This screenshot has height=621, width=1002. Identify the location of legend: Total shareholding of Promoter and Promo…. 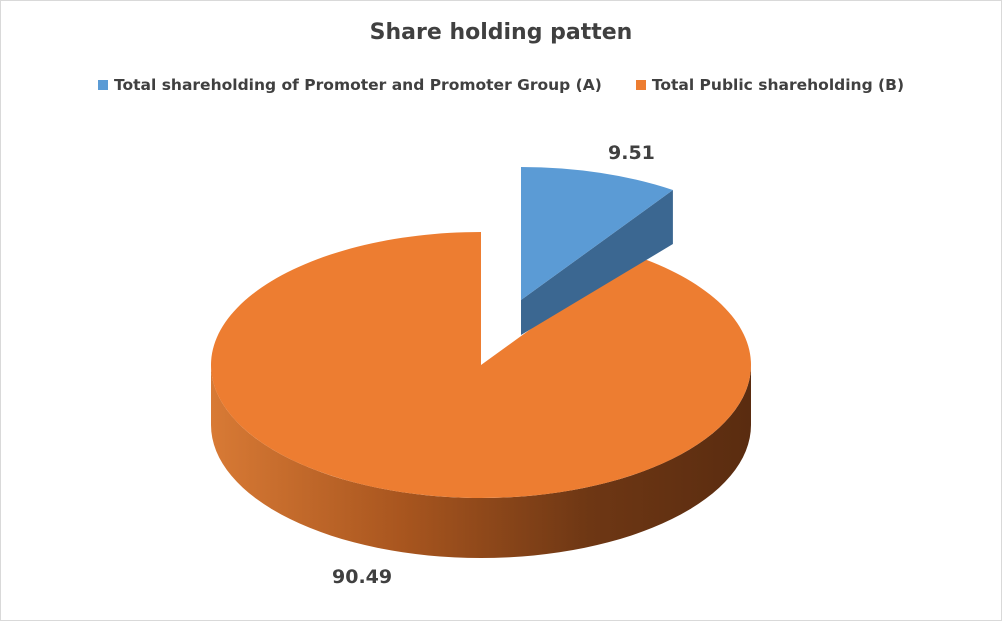
(501, 85).